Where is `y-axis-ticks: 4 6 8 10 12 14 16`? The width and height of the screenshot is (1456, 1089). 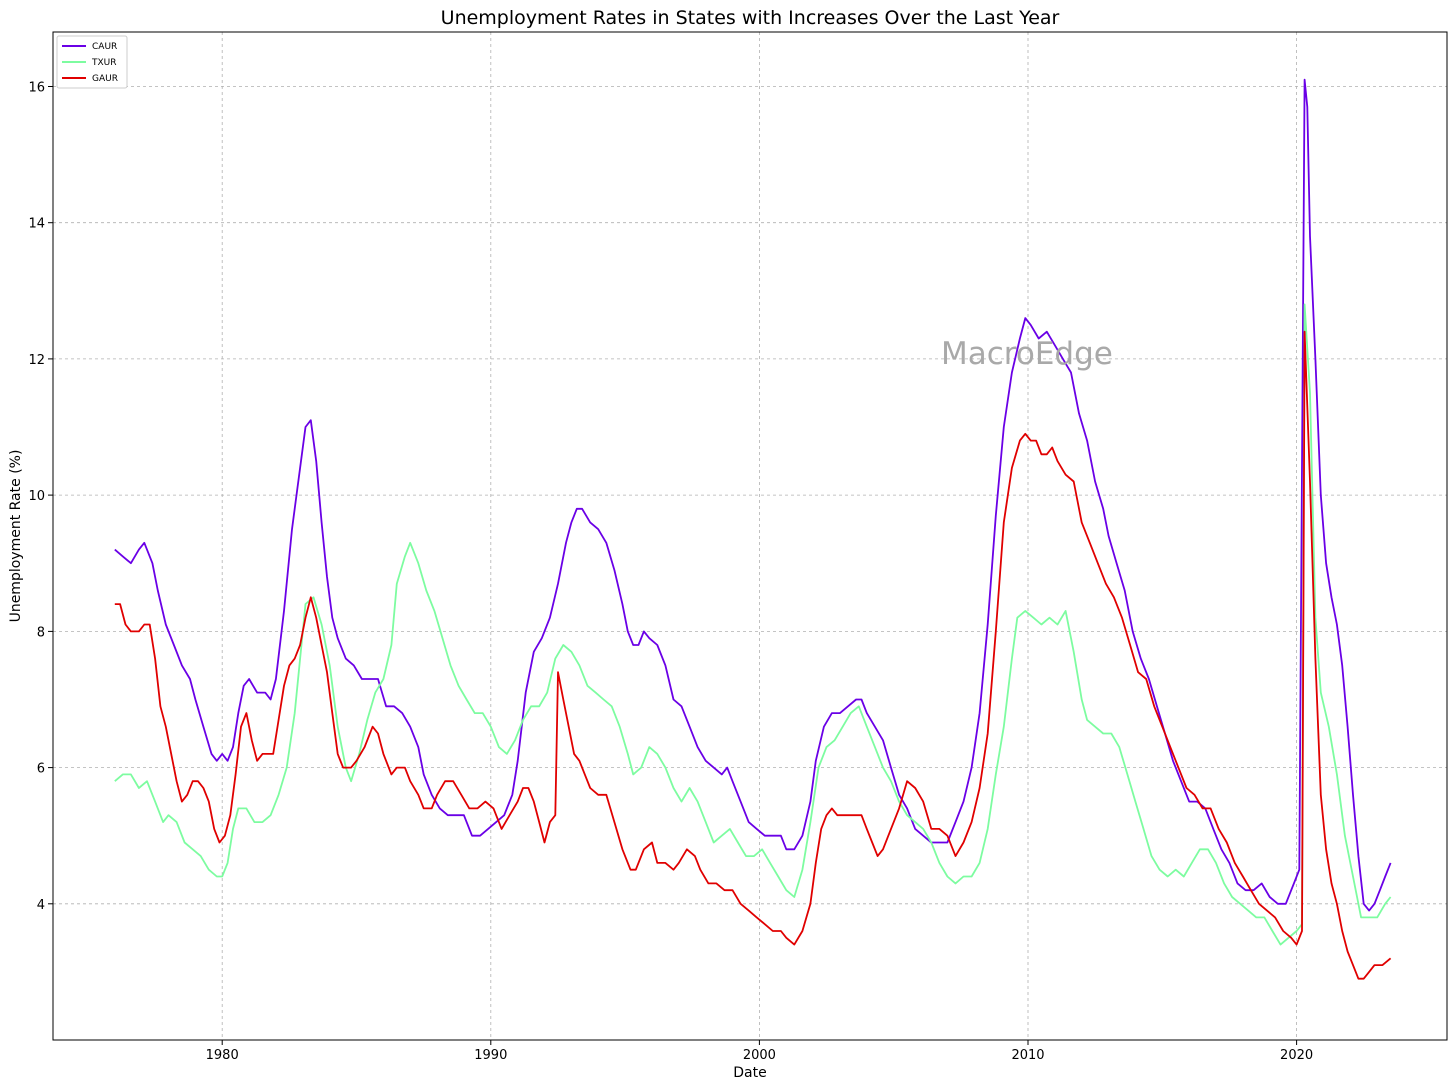
y-axis-ticks: 4 6 8 10 12 14 16 is located at coordinates (40, 497).